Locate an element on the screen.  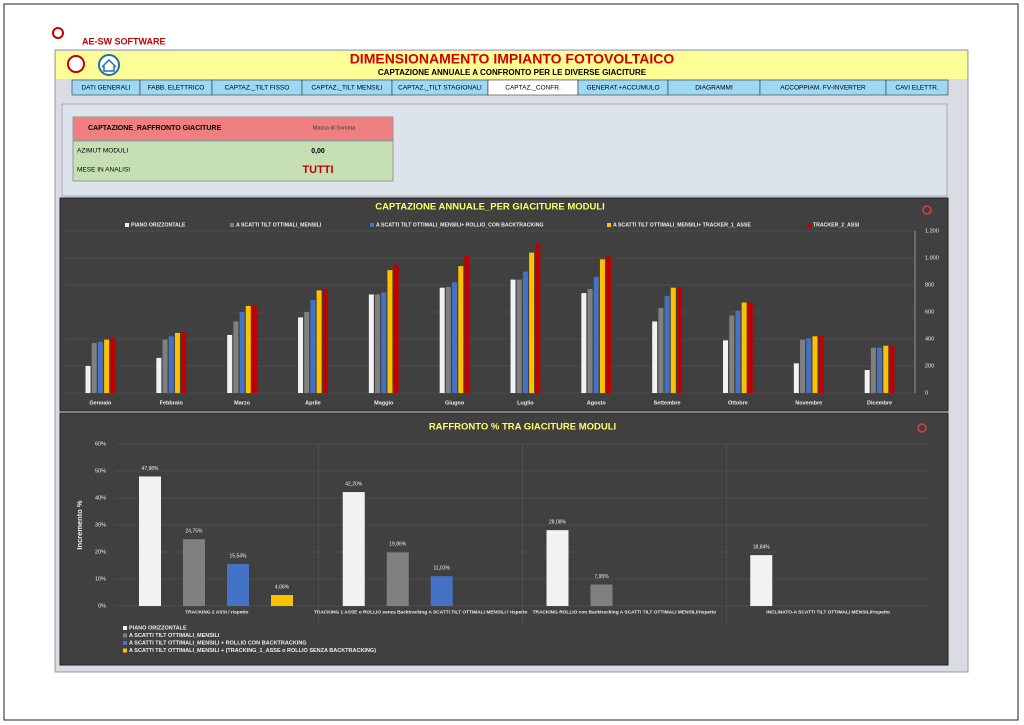
home-logo is located at coordinates (76, 64).